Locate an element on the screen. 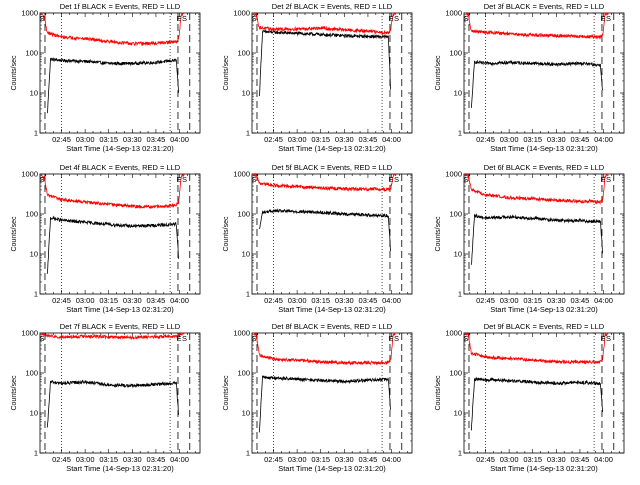 The image size is (640, 485). chart-title: Det 7f BLACK = Events, RED = LLD is located at coordinates (120, 326).